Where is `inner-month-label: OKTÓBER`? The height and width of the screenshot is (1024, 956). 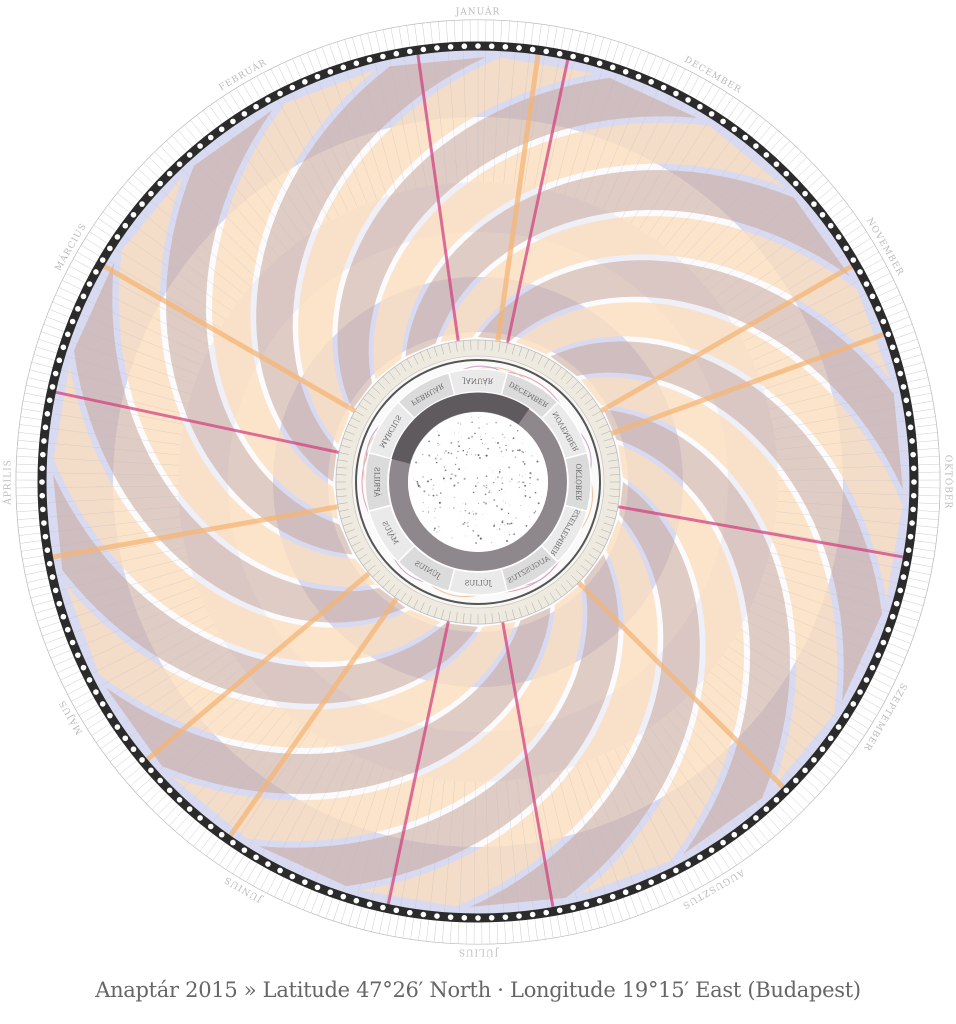 inner-month-label: OKTÓBER is located at coordinates (579, 483).